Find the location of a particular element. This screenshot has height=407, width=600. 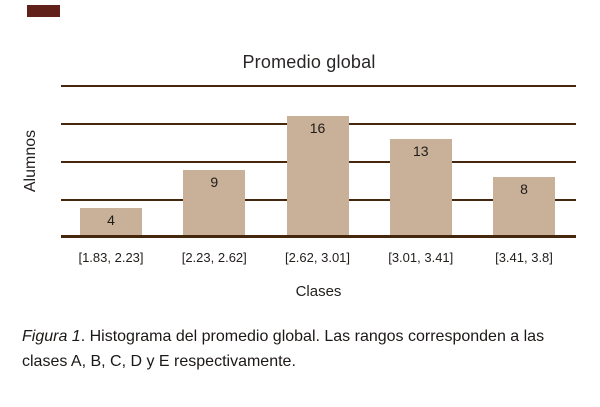

bar-value-label: 9 is located at coordinates (214, 181).